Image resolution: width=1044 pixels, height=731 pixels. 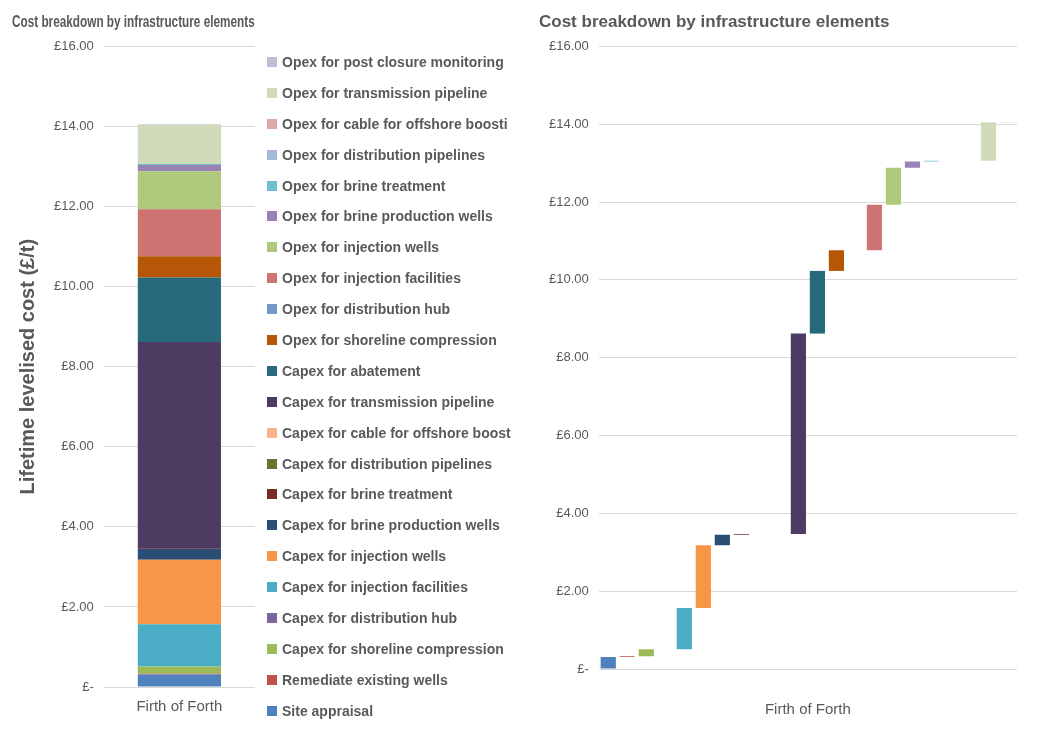 What do you see at coordinates (365, 679) in the screenshot?
I see `legend-label: Remediate existing wells` at bounding box center [365, 679].